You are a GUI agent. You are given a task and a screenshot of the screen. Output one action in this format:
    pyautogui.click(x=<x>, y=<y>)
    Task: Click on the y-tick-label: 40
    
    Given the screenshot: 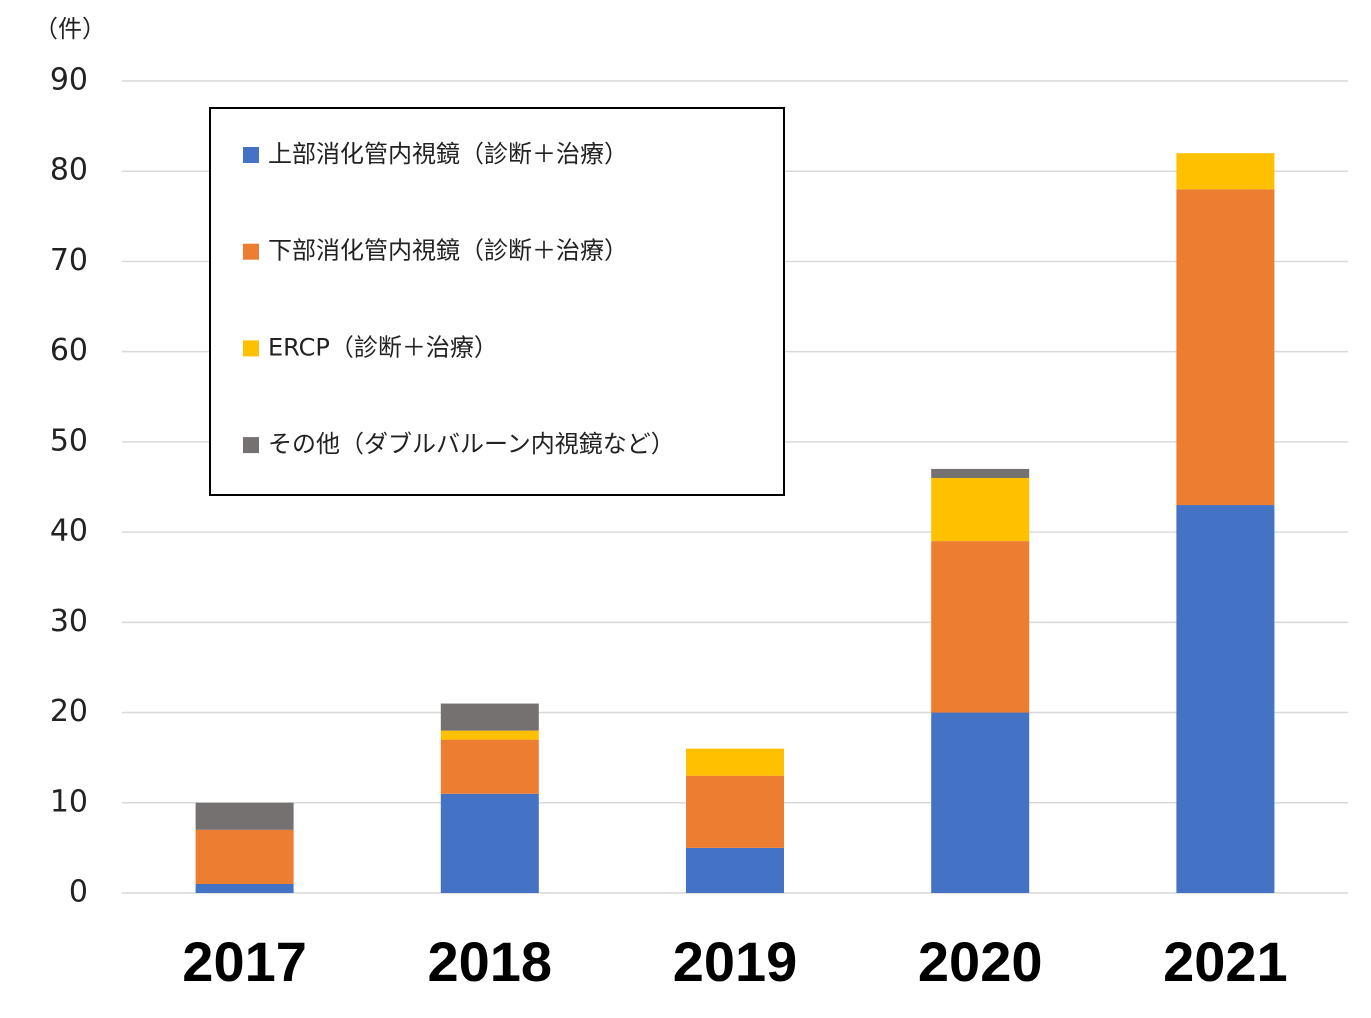 What is the action you would take?
    pyautogui.click(x=69, y=531)
    